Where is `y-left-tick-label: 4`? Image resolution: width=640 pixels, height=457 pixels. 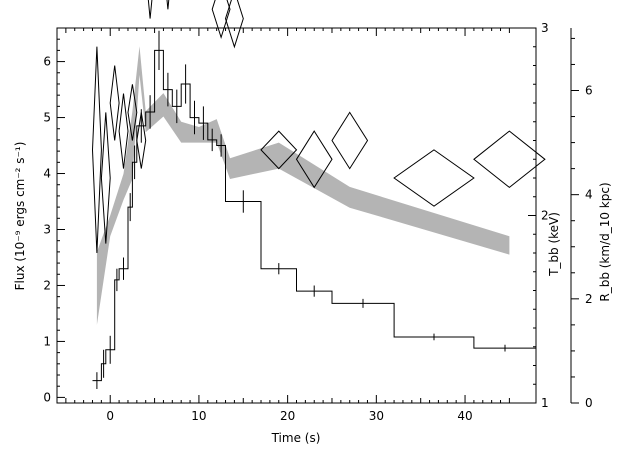 y-left-tick-label: 4 is located at coordinates (47, 174).